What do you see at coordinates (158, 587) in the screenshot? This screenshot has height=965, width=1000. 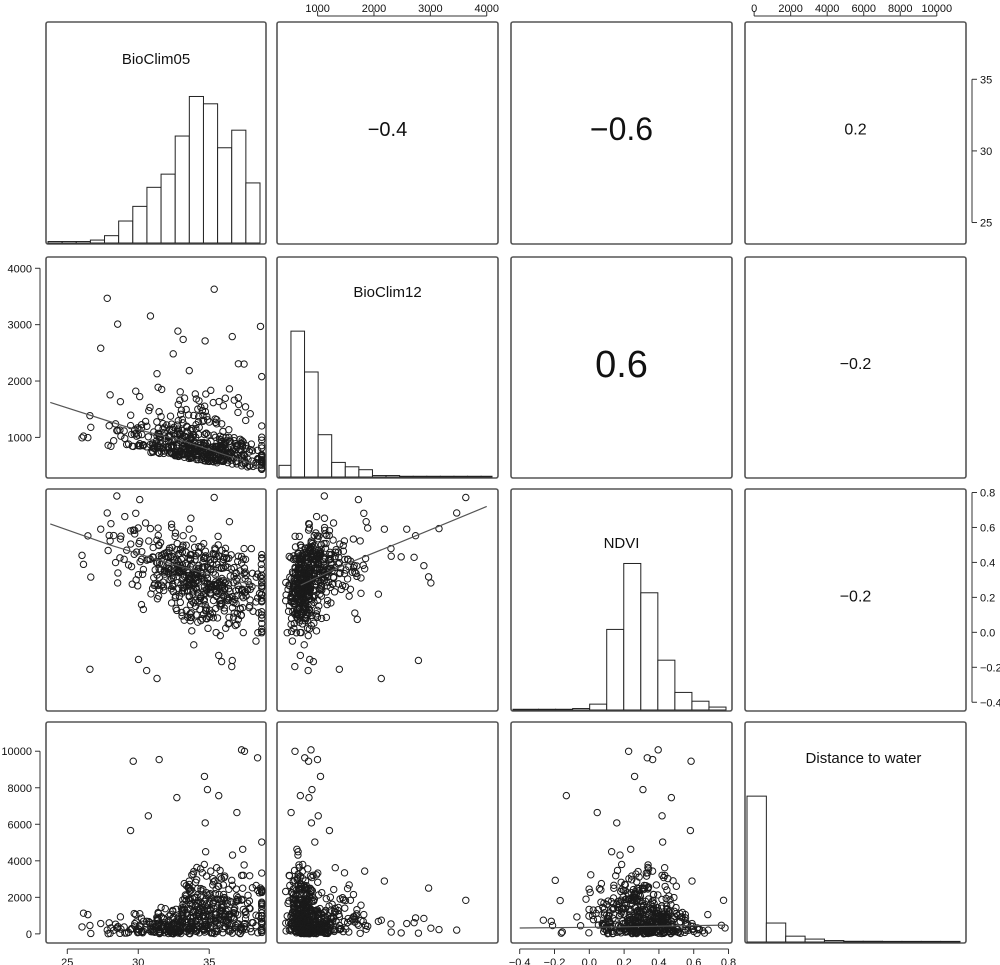 I see `scatter-ndvi-vs-bioclim05` at bounding box center [158, 587].